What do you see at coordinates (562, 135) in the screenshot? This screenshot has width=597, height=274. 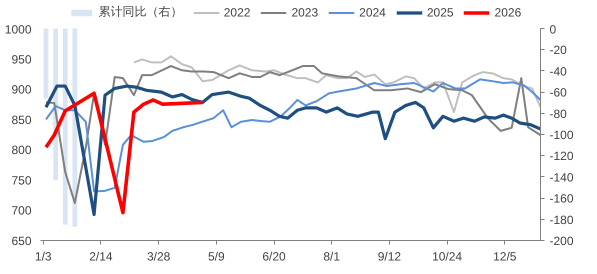 I see `y2-tick-label: -100` at bounding box center [562, 135].